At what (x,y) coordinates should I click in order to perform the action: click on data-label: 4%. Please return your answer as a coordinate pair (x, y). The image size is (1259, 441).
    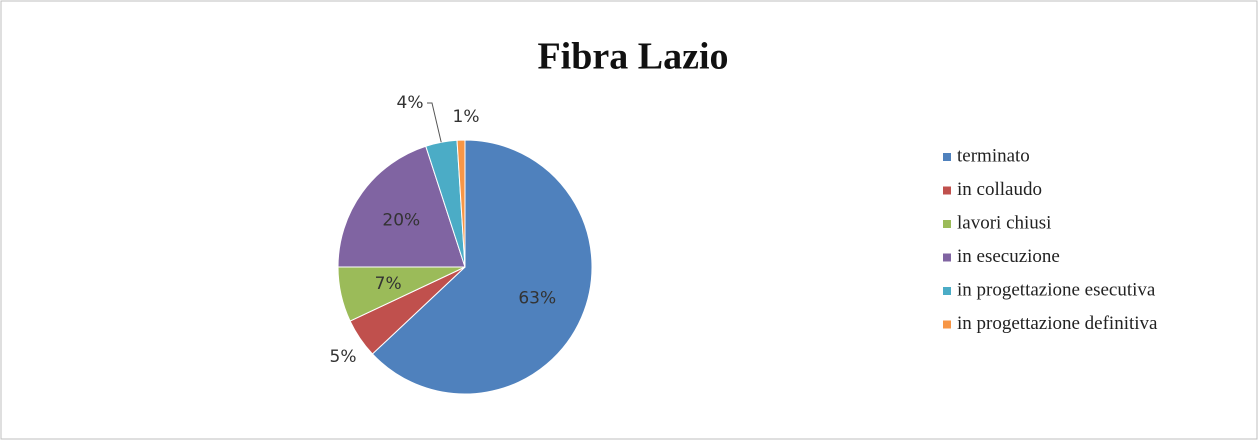
    Looking at the image, I should click on (410, 103).